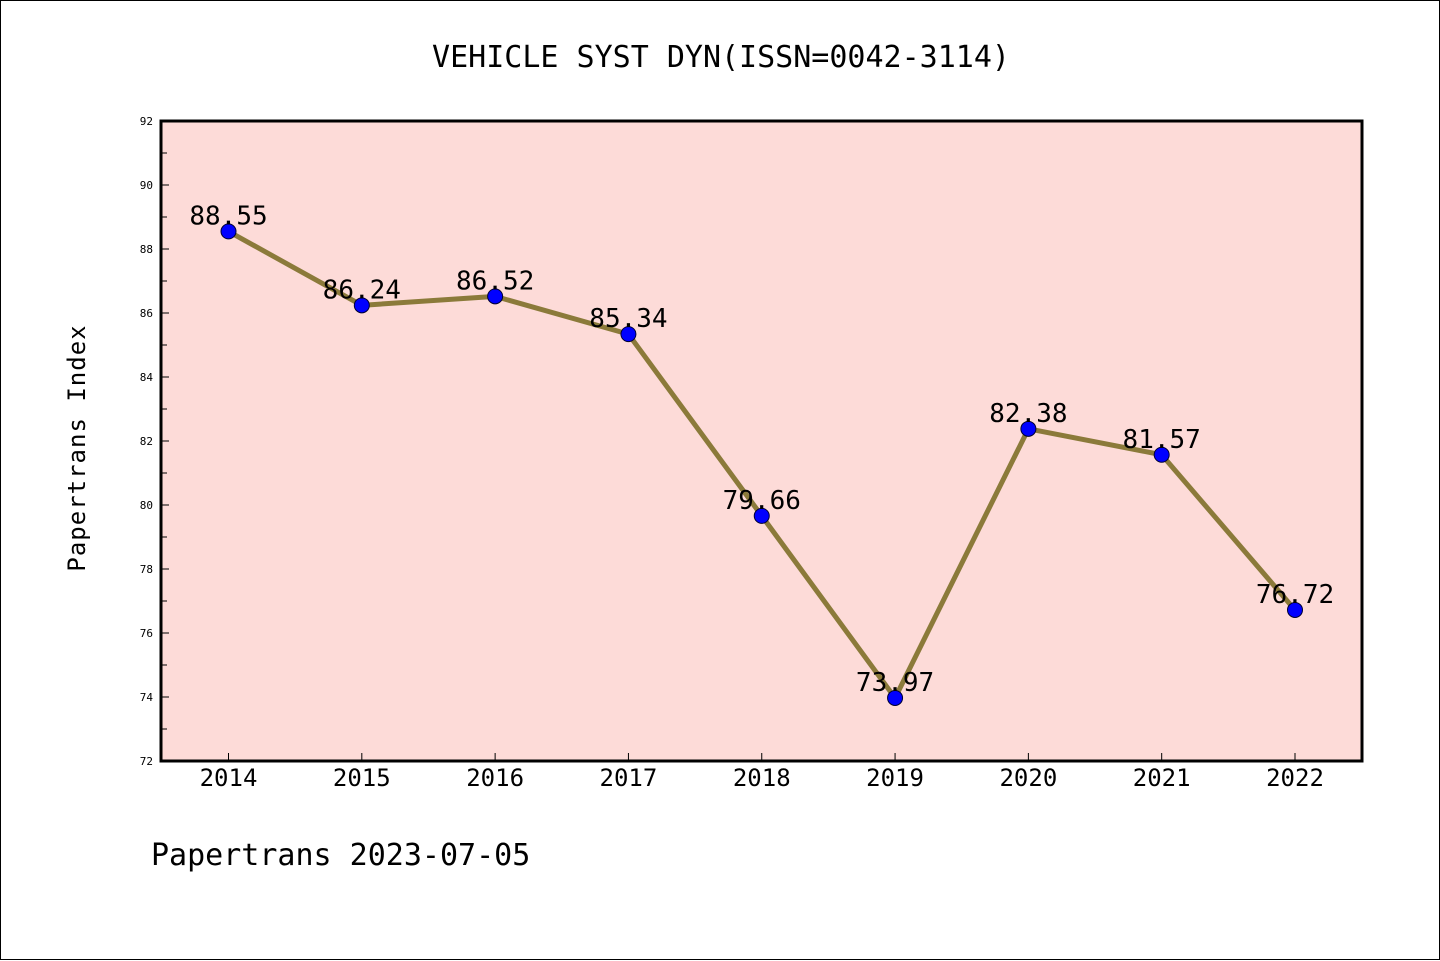  What do you see at coordinates (146, 313) in the screenshot?
I see `y-tick-label: 86` at bounding box center [146, 313].